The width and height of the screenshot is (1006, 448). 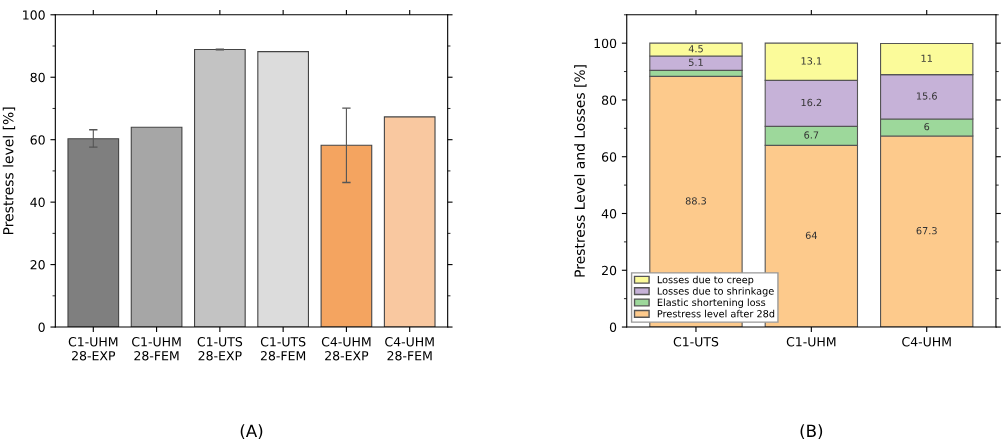 I want to click on data-label: 4.5, so click(x=695, y=49).